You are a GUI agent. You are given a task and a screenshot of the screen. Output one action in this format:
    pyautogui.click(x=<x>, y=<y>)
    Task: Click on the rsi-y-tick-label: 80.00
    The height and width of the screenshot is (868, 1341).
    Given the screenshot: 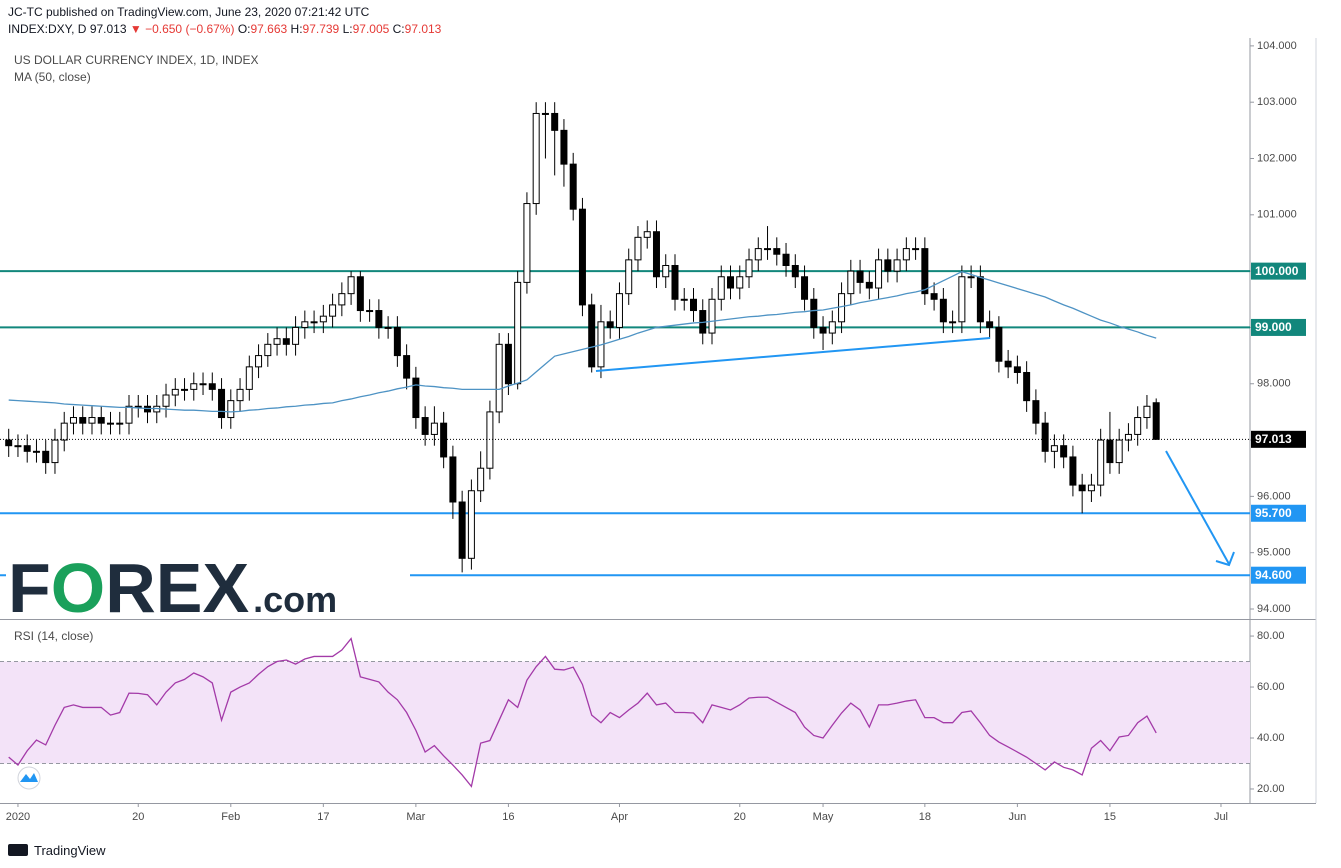 What is the action you would take?
    pyautogui.click(x=1271, y=636)
    